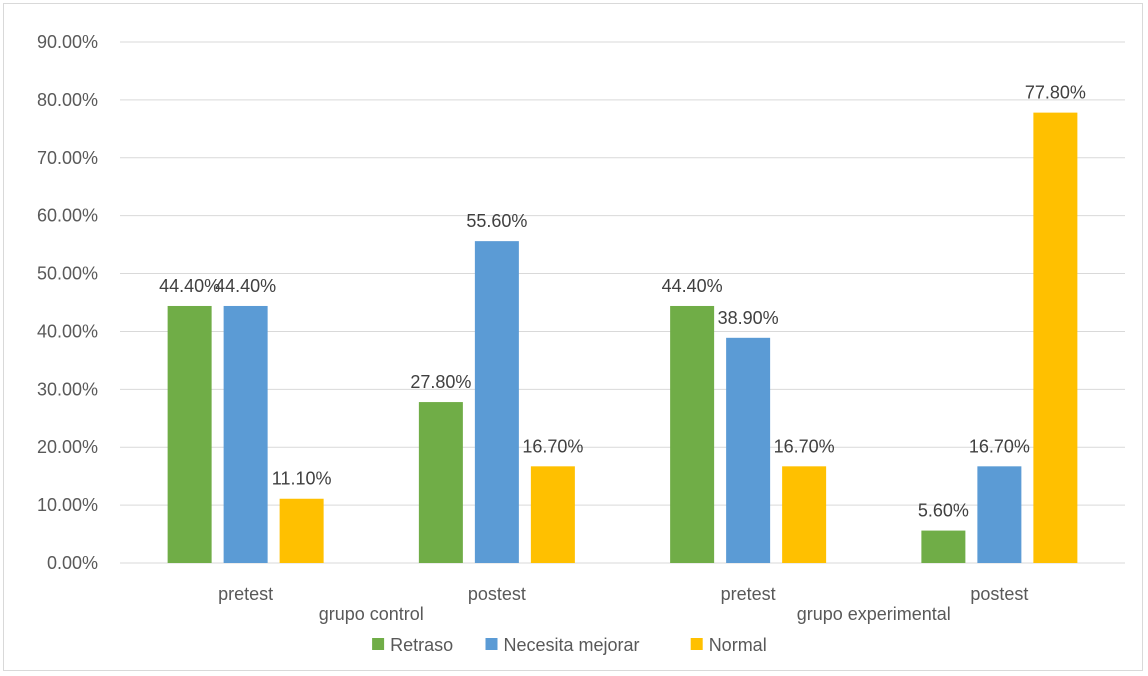 The width and height of the screenshot is (1148, 676). I want to click on y-tick-label: 80.00%, so click(67, 100).